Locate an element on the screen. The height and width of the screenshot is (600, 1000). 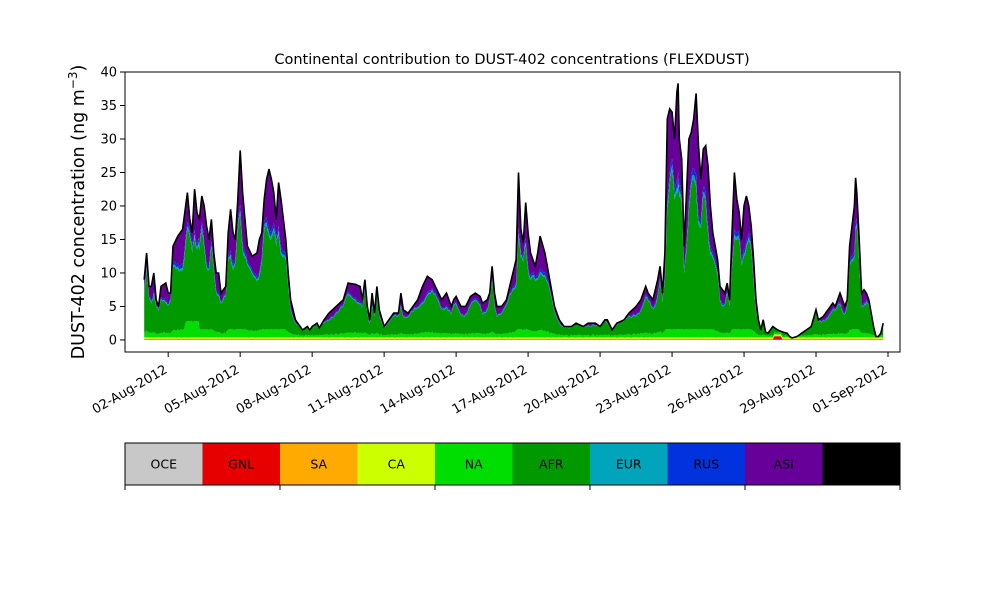
x-tick-label: 14-Aug-2012 is located at coordinates (418, 389).